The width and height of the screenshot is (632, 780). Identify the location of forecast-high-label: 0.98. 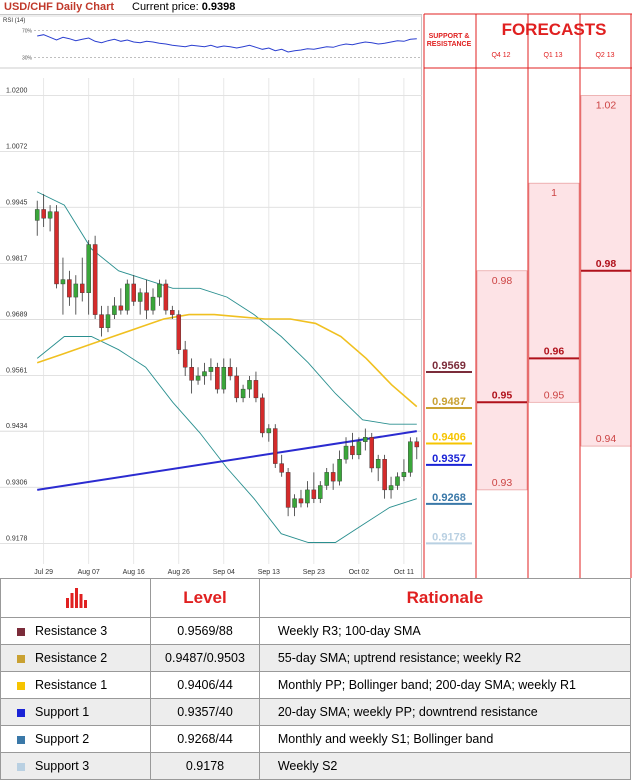
(502, 281).